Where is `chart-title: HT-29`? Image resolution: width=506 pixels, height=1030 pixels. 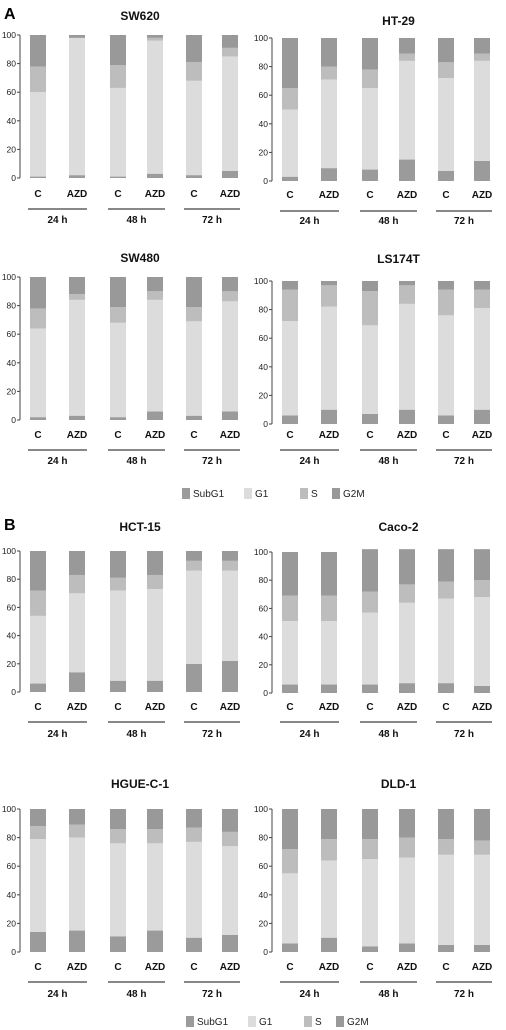
chart-title: HT-29 is located at coordinates (398, 21).